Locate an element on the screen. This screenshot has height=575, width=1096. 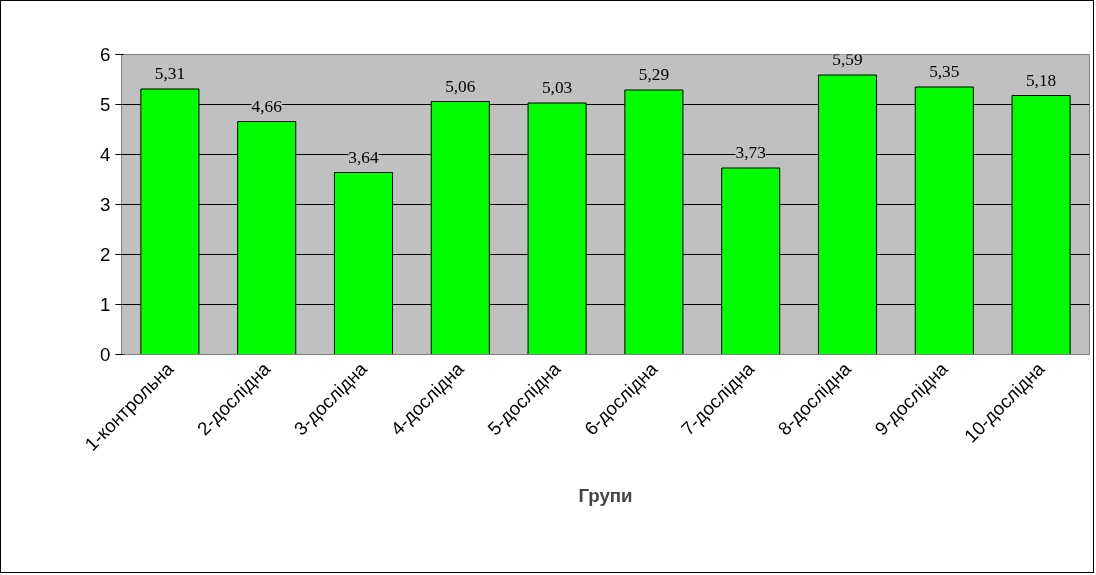
data-label: 5,35 is located at coordinates (944, 71).